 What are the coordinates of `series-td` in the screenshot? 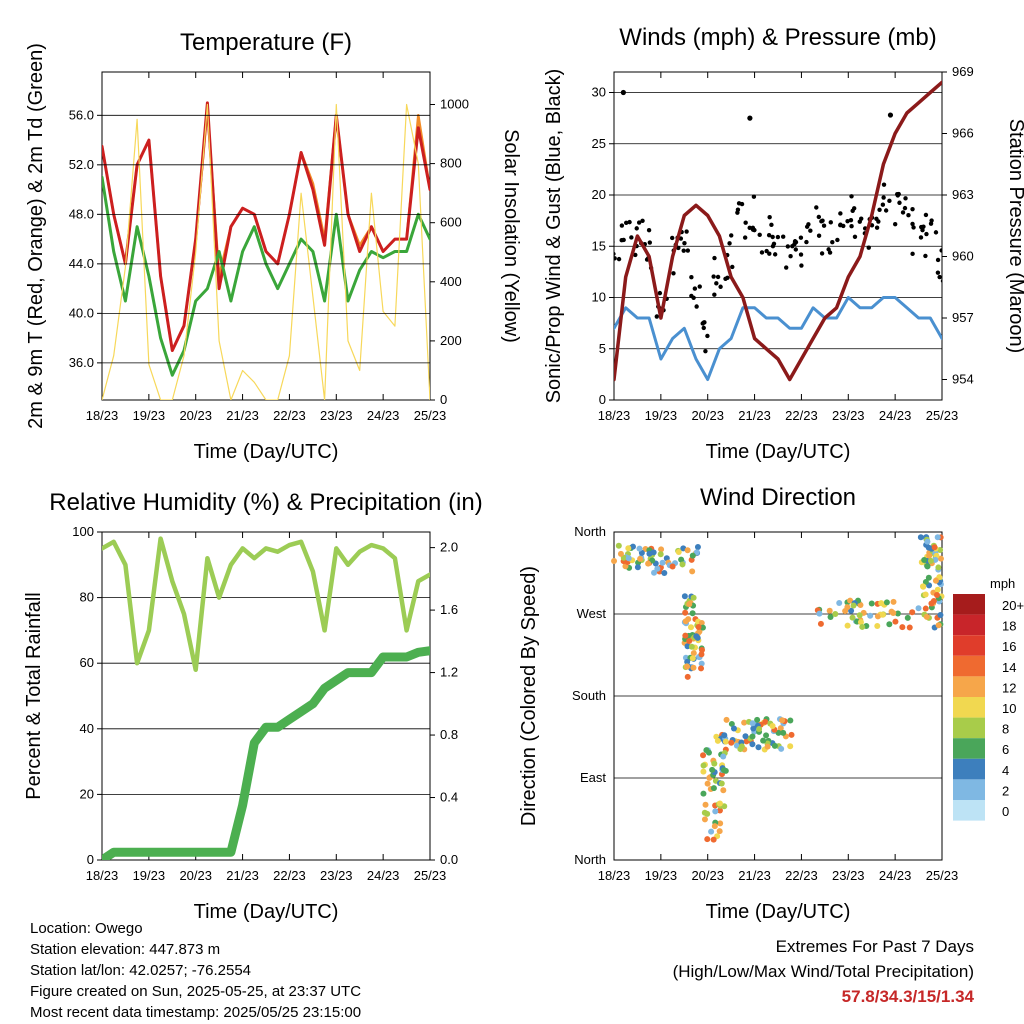 It's located at (266, 276).